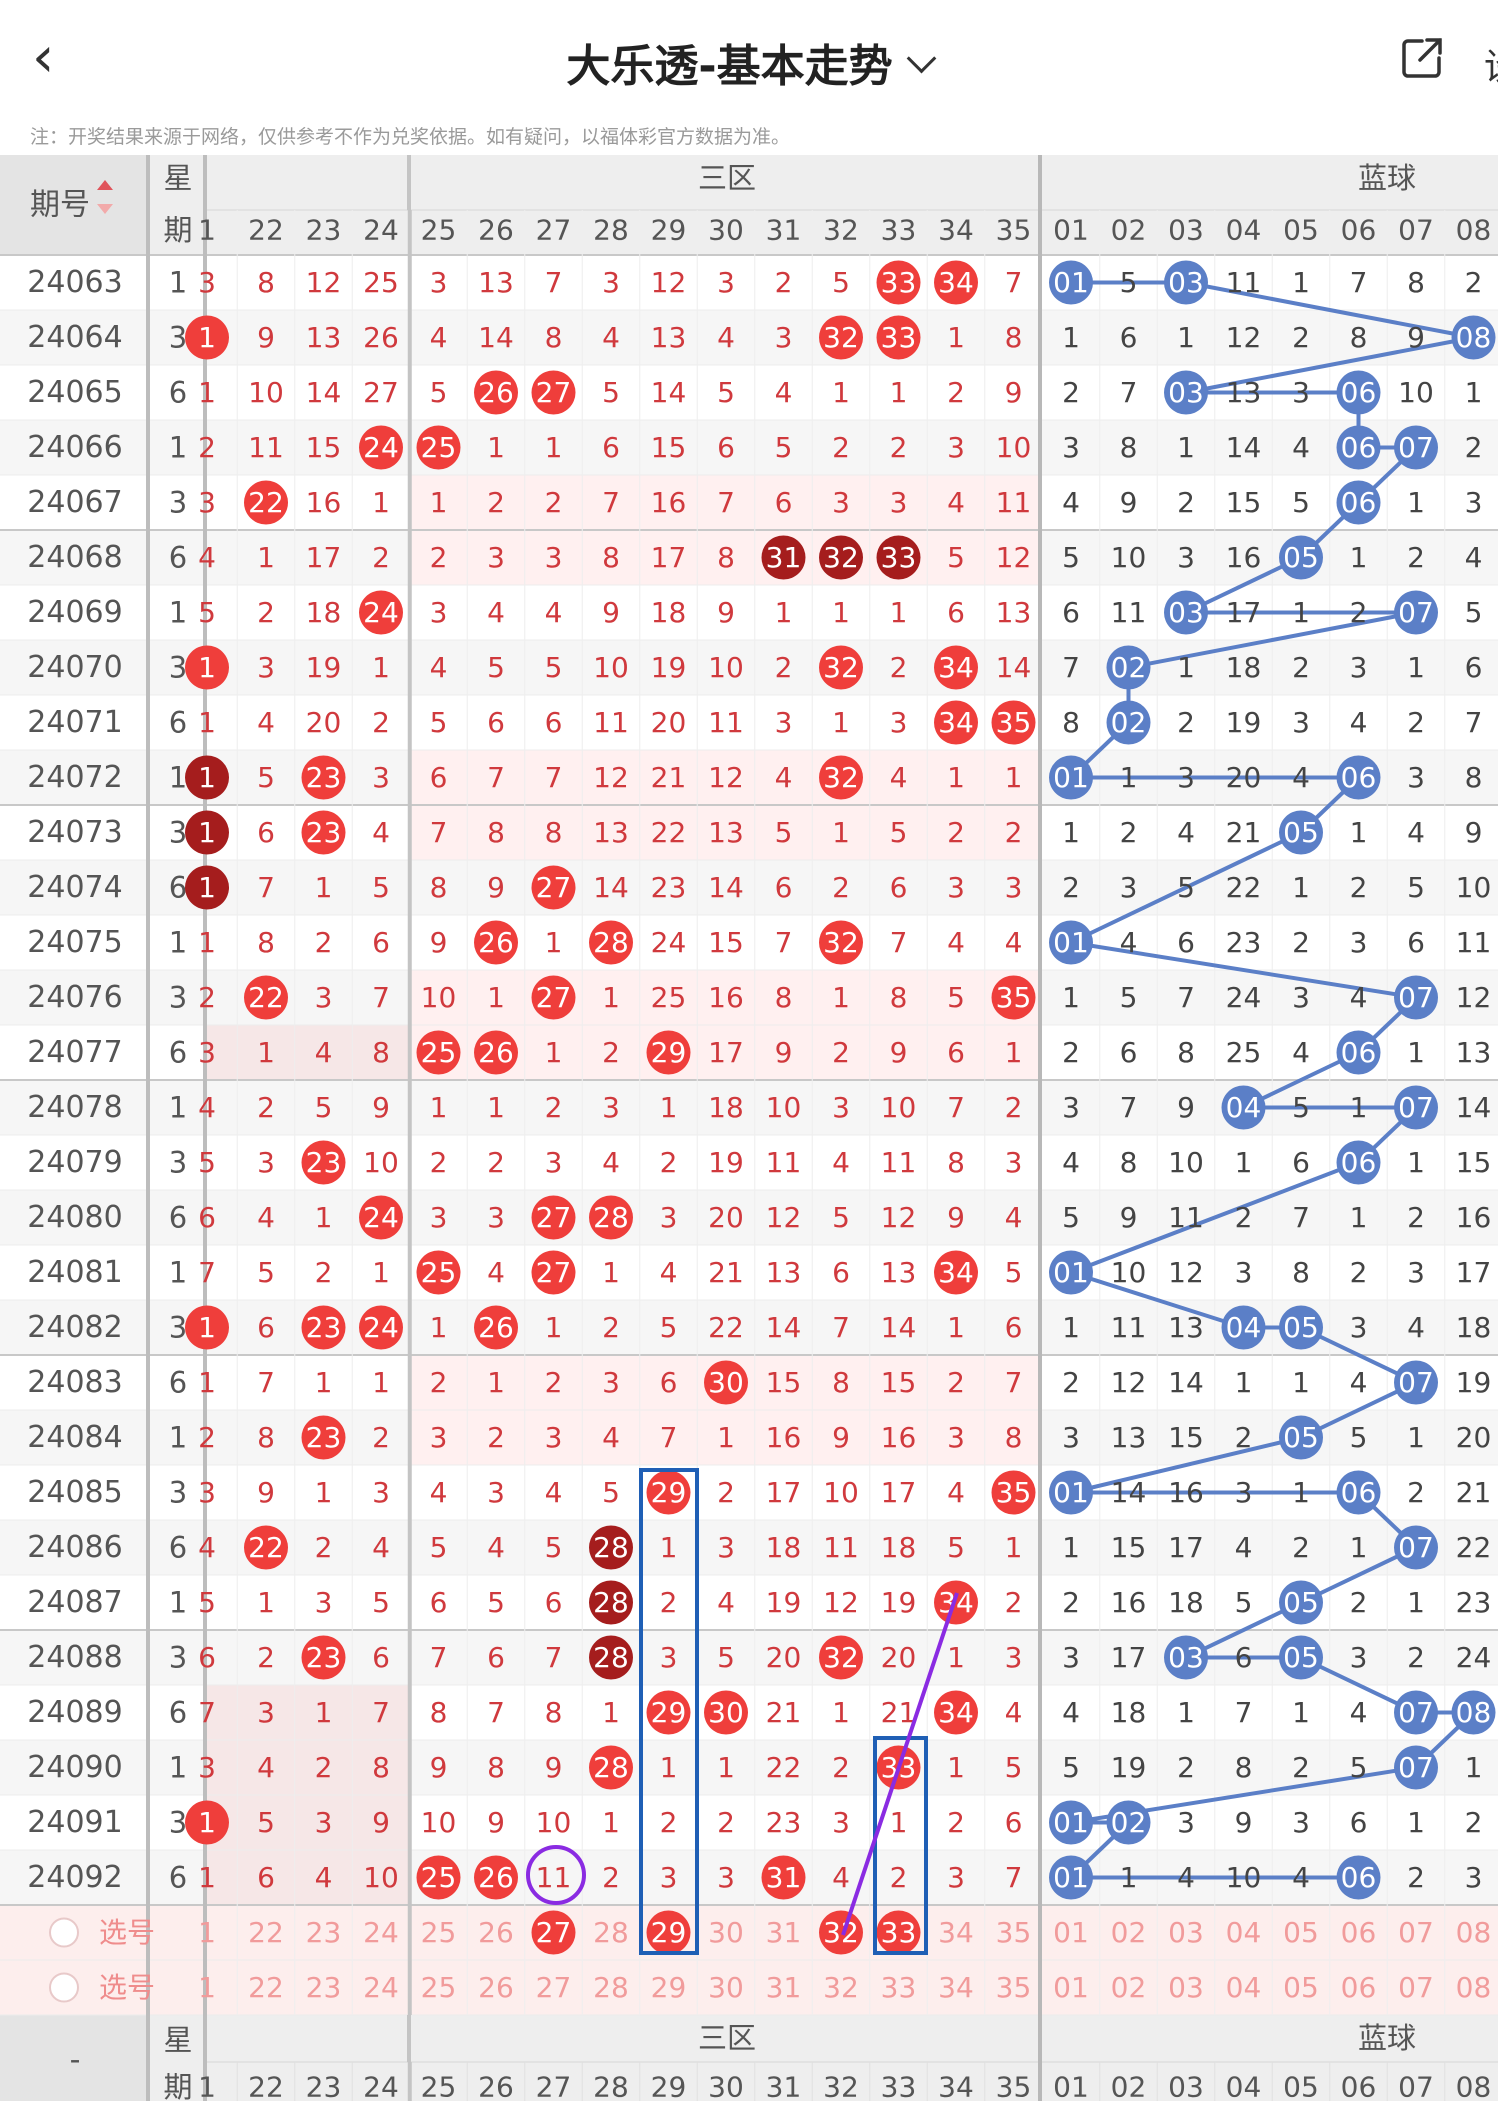 This screenshot has width=1498, height=2101. Describe the element at coordinates (669, 1987) in the screenshot. I see `select-number: 29` at that location.